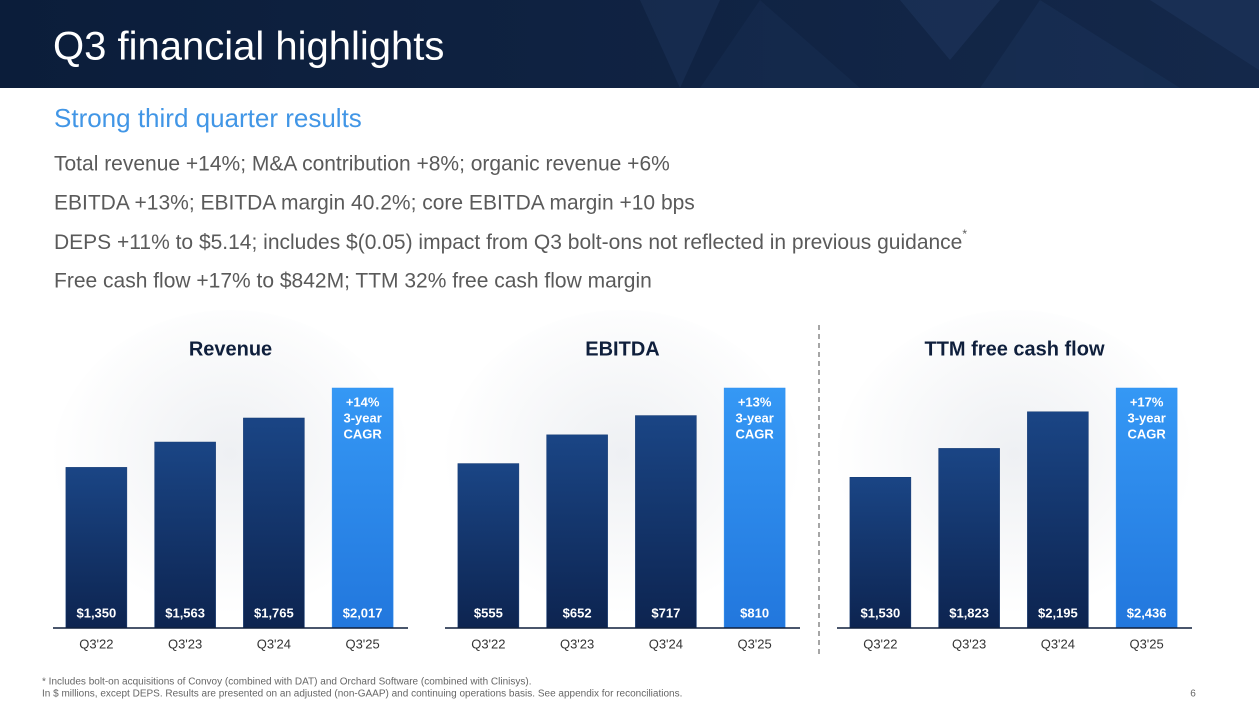  I want to click on chart-title: TTM free cash flow, so click(1014, 349).